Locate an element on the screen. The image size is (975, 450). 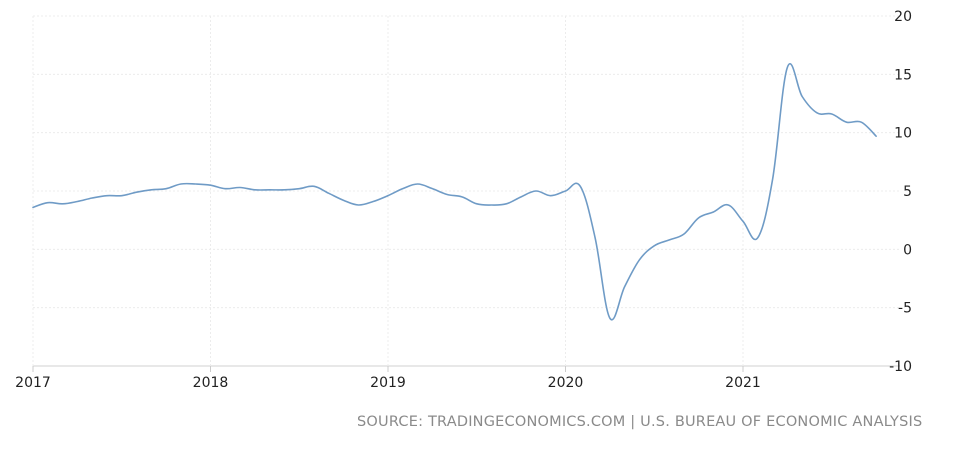
y-axis: 20 15 10 5 0 -5 -10 is located at coordinates (900, 192).